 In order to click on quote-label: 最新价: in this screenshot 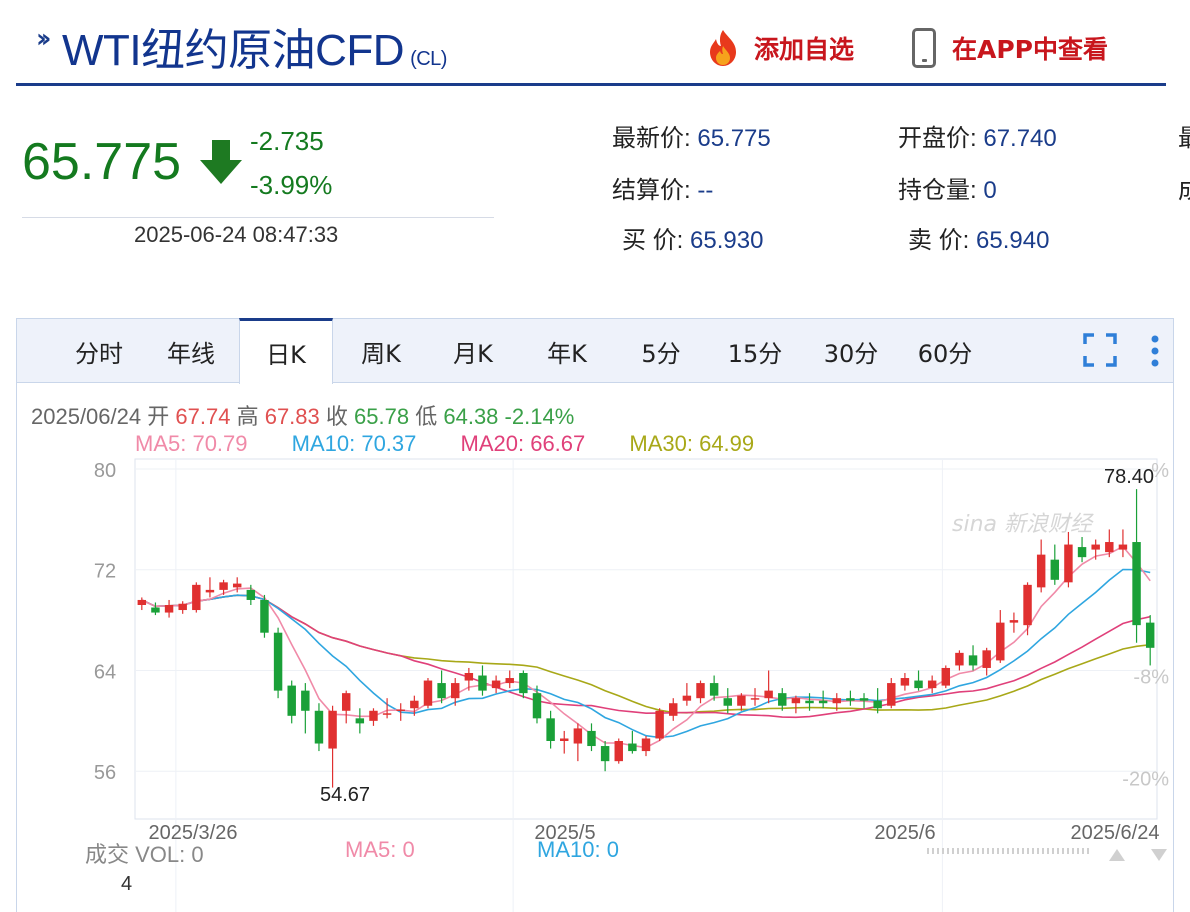, I will do `click(651, 138)`.